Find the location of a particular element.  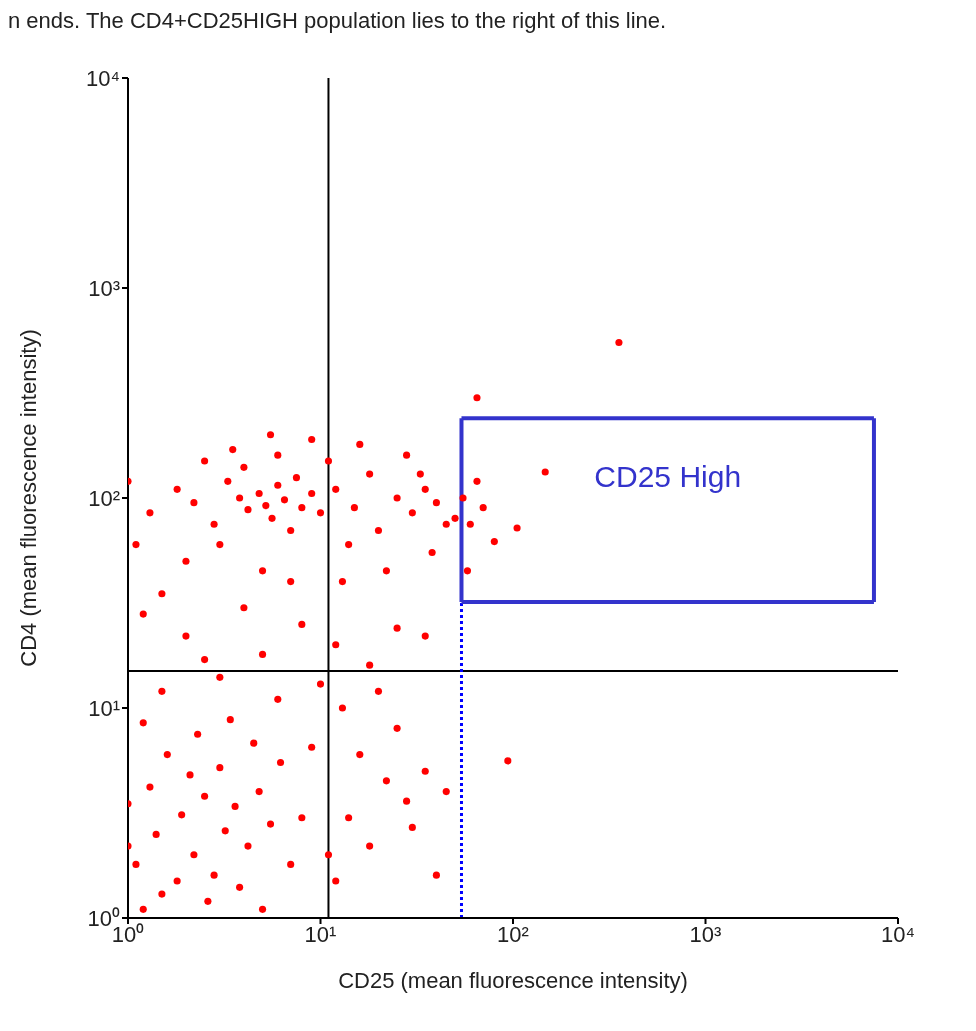

x-tick-label: 10⁴ is located at coordinates (898, 934).